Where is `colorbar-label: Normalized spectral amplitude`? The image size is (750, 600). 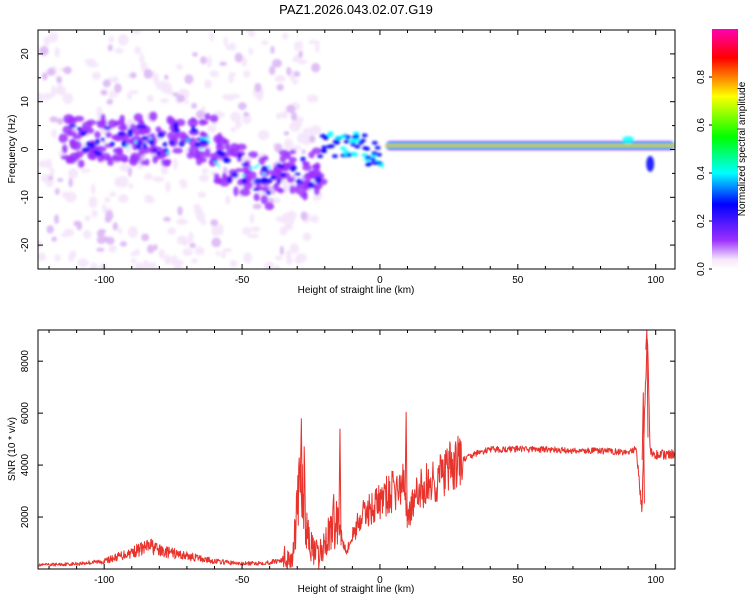 colorbar-label: Normalized spectral amplitude is located at coordinates (742, 148).